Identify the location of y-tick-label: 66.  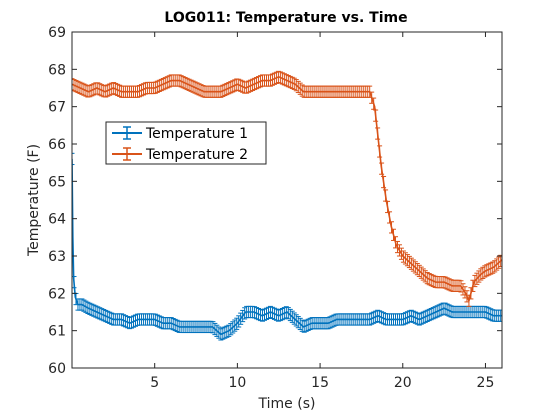
(57, 145).